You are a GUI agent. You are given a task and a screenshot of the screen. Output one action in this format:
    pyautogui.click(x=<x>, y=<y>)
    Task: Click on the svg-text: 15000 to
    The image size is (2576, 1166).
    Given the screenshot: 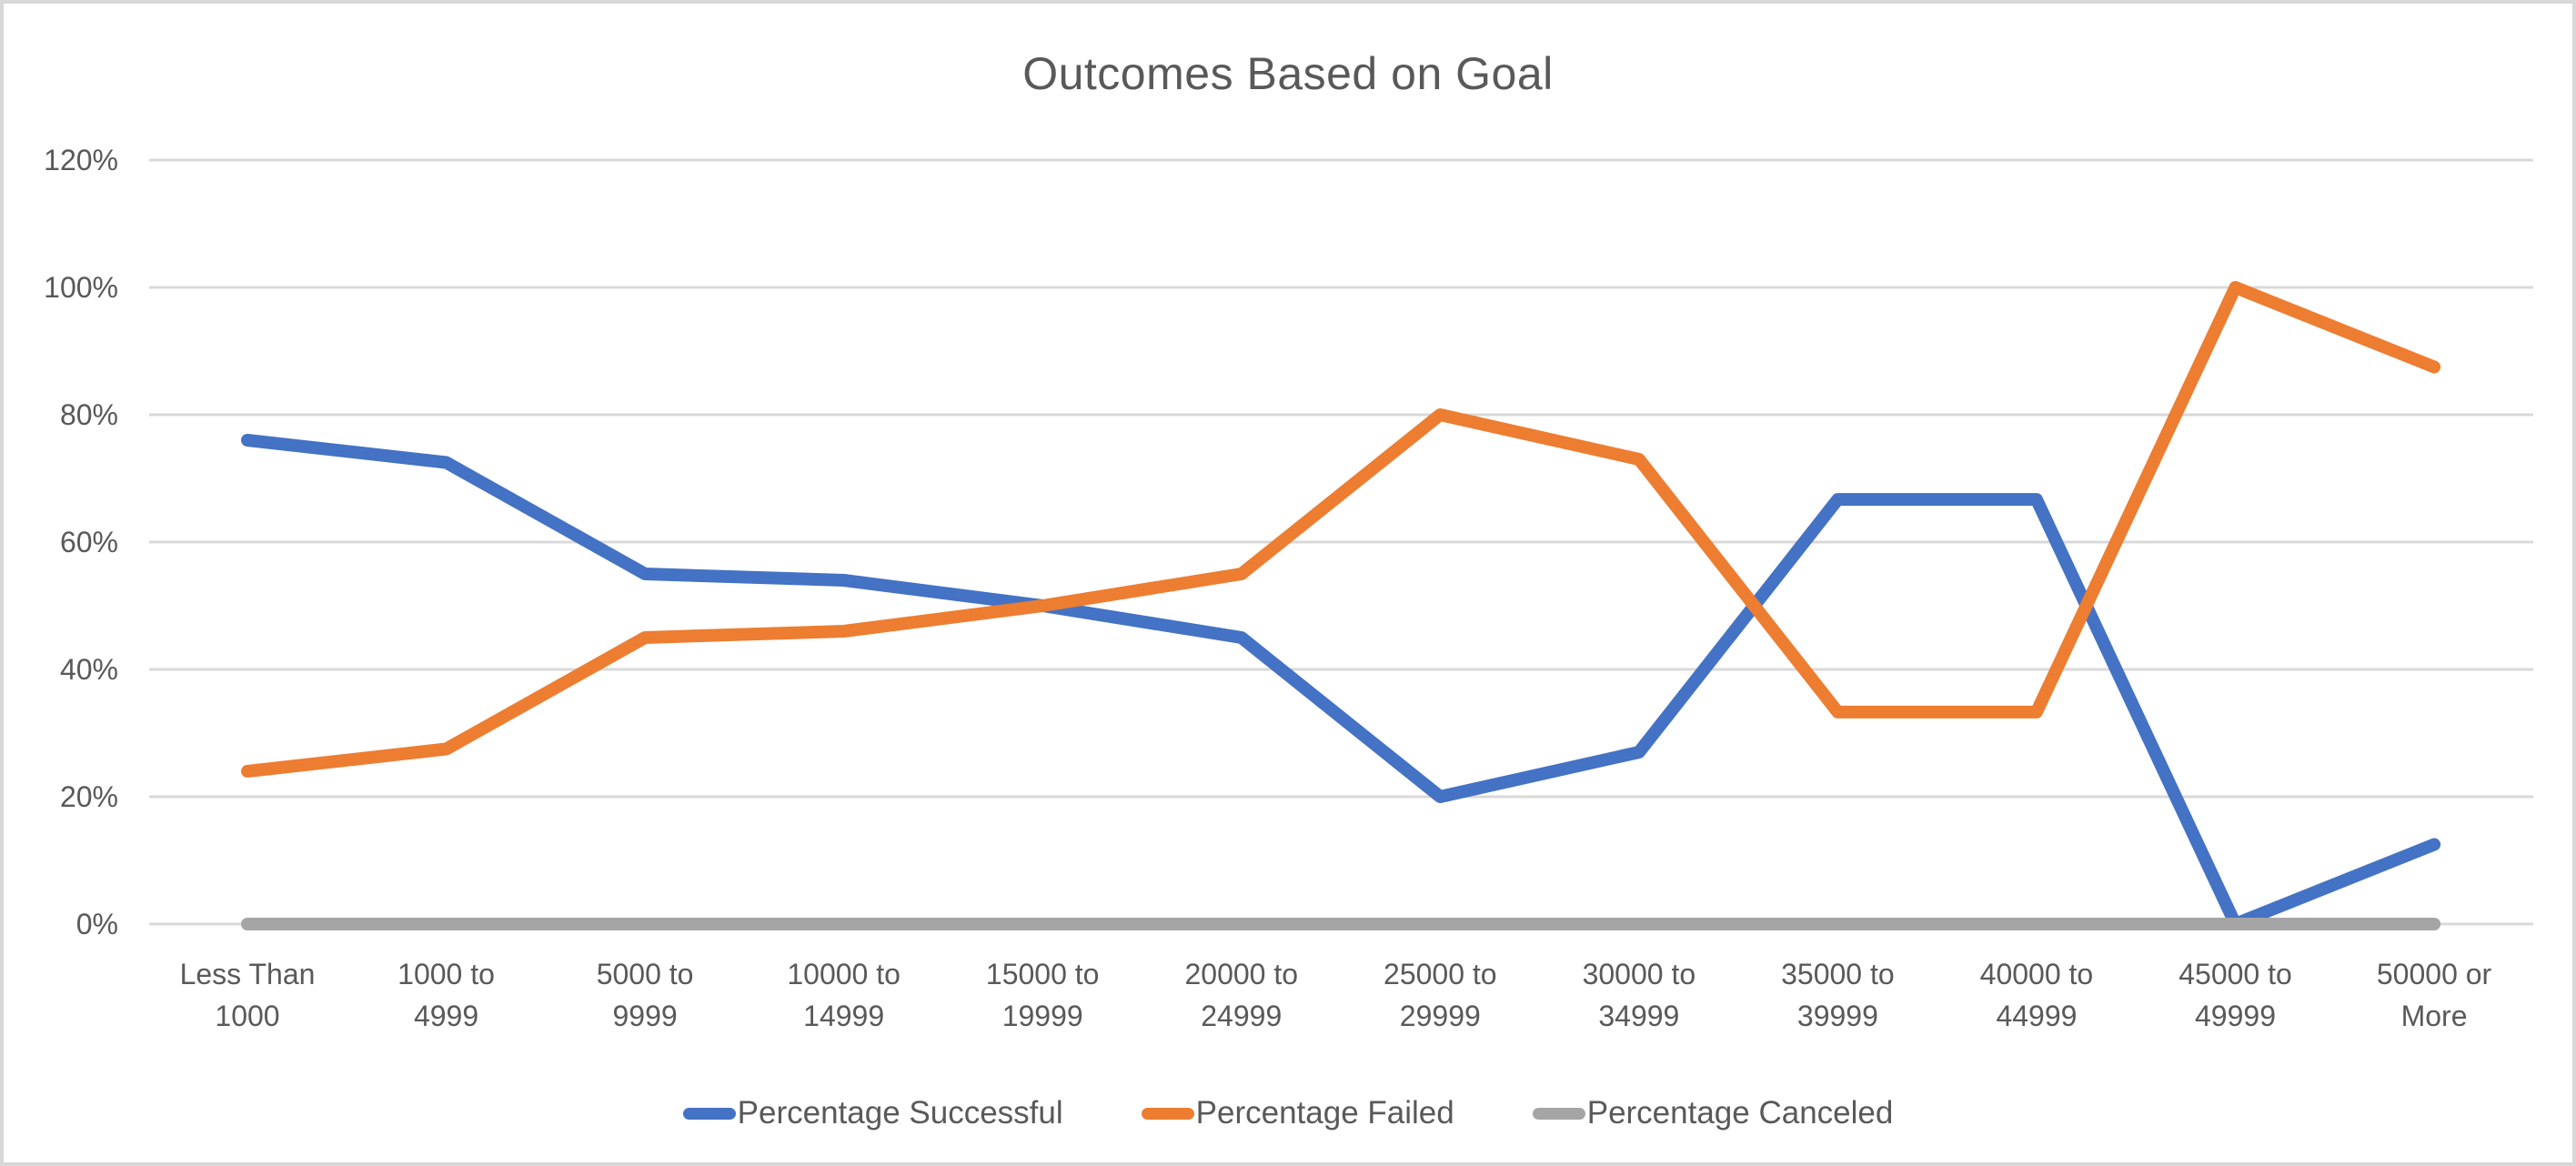 What is the action you would take?
    pyautogui.click(x=1043, y=974)
    